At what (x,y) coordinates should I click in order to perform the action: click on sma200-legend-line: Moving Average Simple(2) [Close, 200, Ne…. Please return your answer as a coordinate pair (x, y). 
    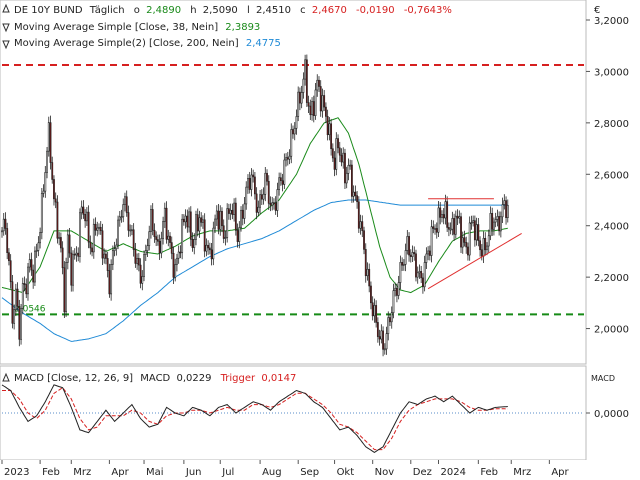
    Looking at the image, I should click on (147, 43).